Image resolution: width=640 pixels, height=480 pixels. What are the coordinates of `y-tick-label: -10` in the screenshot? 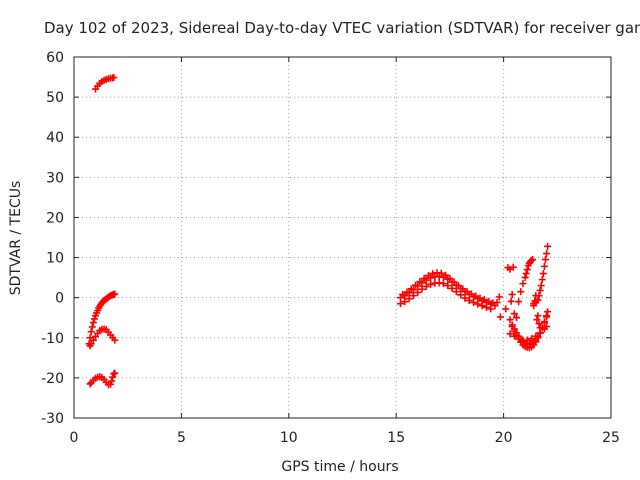 It's located at (52, 339).